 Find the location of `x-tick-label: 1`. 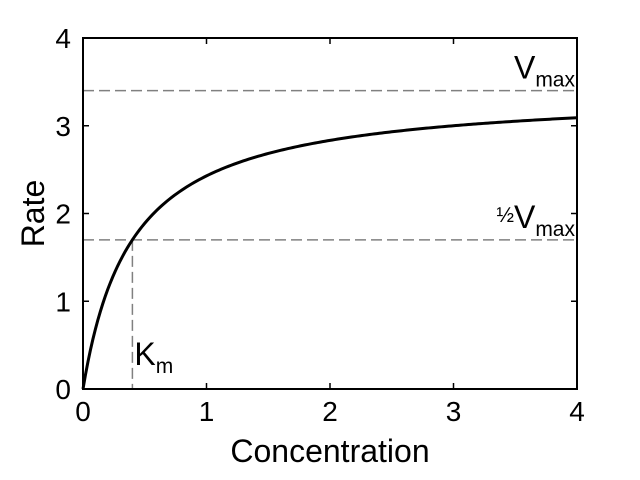

x-tick-label: 1 is located at coordinates (207, 411).